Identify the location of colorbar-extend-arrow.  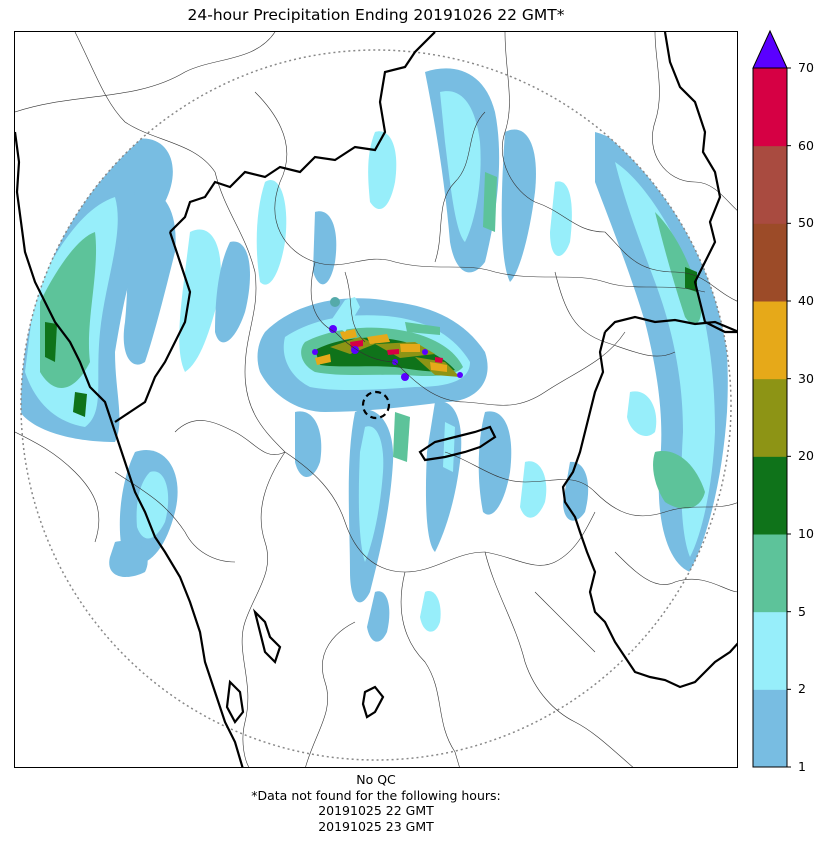
(770, 49).